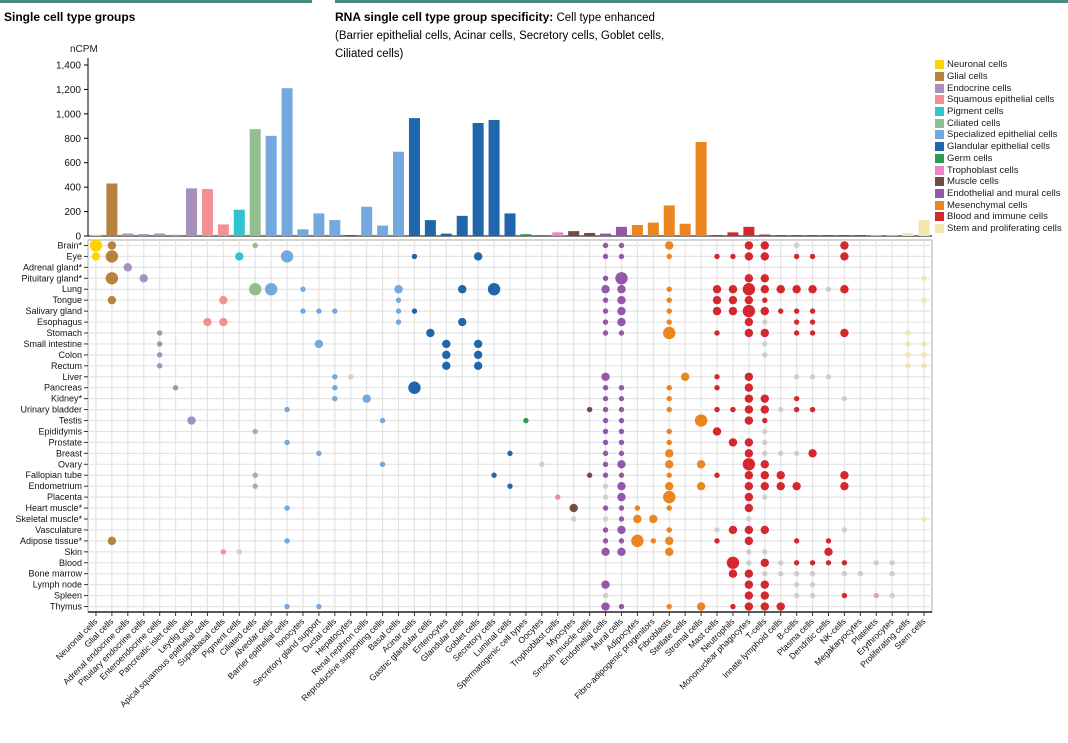  Describe the element at coordinates (526, 235) in the screenshot. I see `bar-spermatogenic-cell-types` at that location.